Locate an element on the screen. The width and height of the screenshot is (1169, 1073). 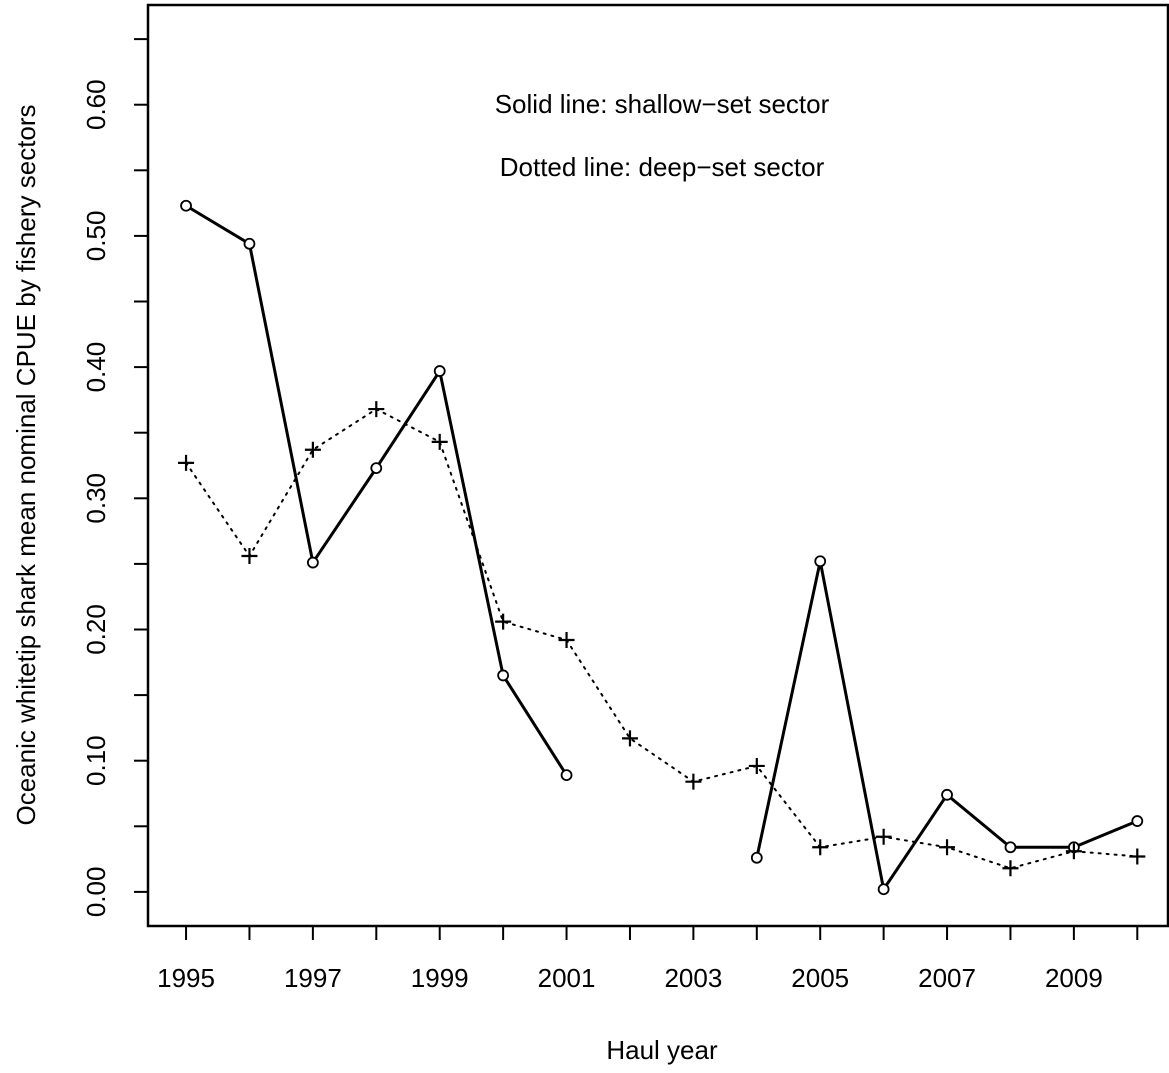
annotation: Solid line: shallow−set sector is located at coordinates (662, 104).